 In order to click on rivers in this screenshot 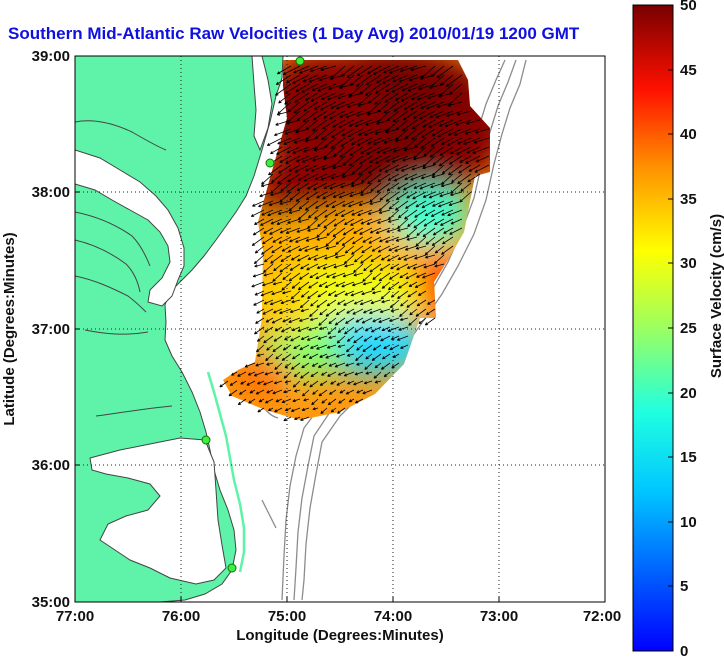, I will do `click(124, 268)`.